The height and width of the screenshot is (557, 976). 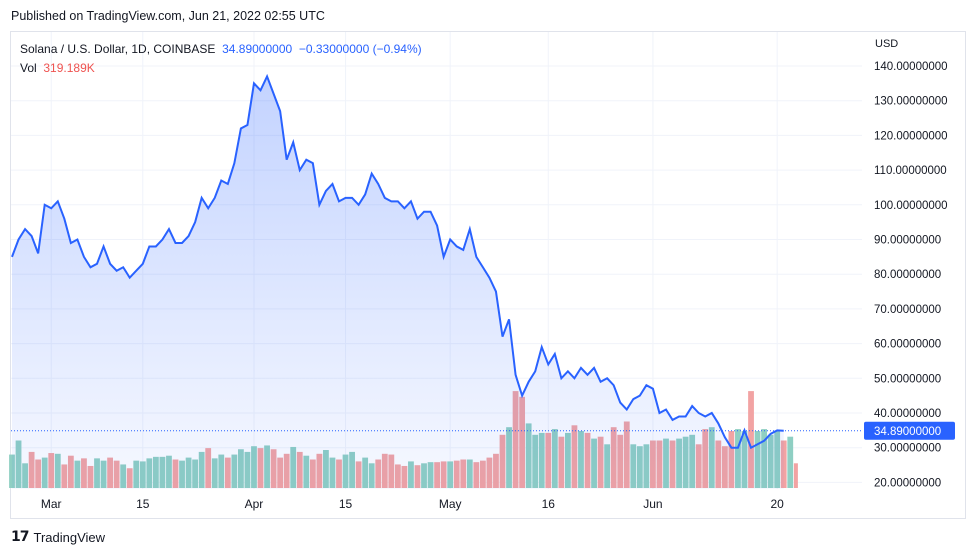 I want to click on legend-volume-label: Vol, so click(x=28, y=68).